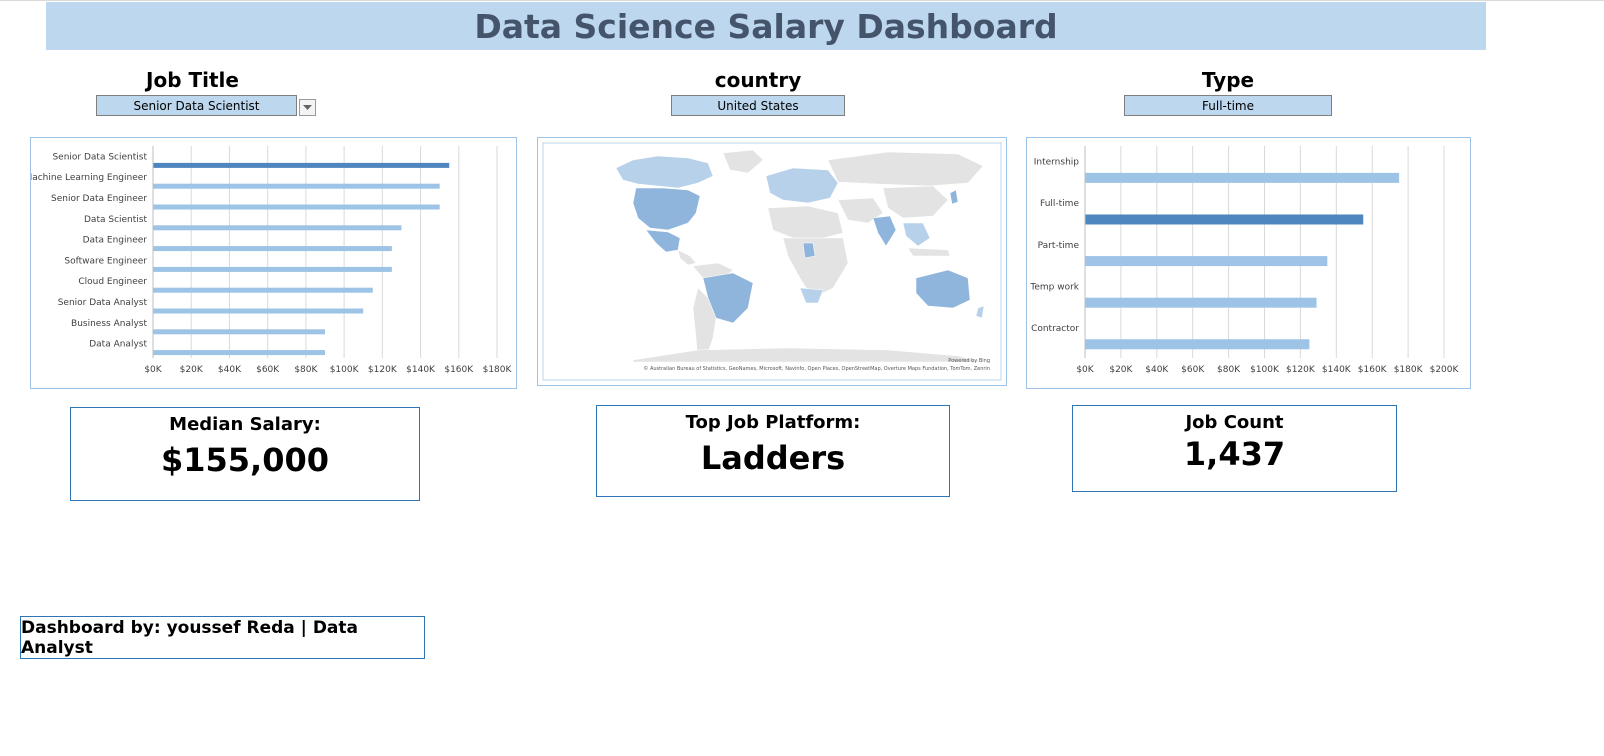 This screenshot has width=1604, height=756. Describe the element at coordinates (115, 241) in the screenshot. I see `category-label: Data Engineer` at that location.